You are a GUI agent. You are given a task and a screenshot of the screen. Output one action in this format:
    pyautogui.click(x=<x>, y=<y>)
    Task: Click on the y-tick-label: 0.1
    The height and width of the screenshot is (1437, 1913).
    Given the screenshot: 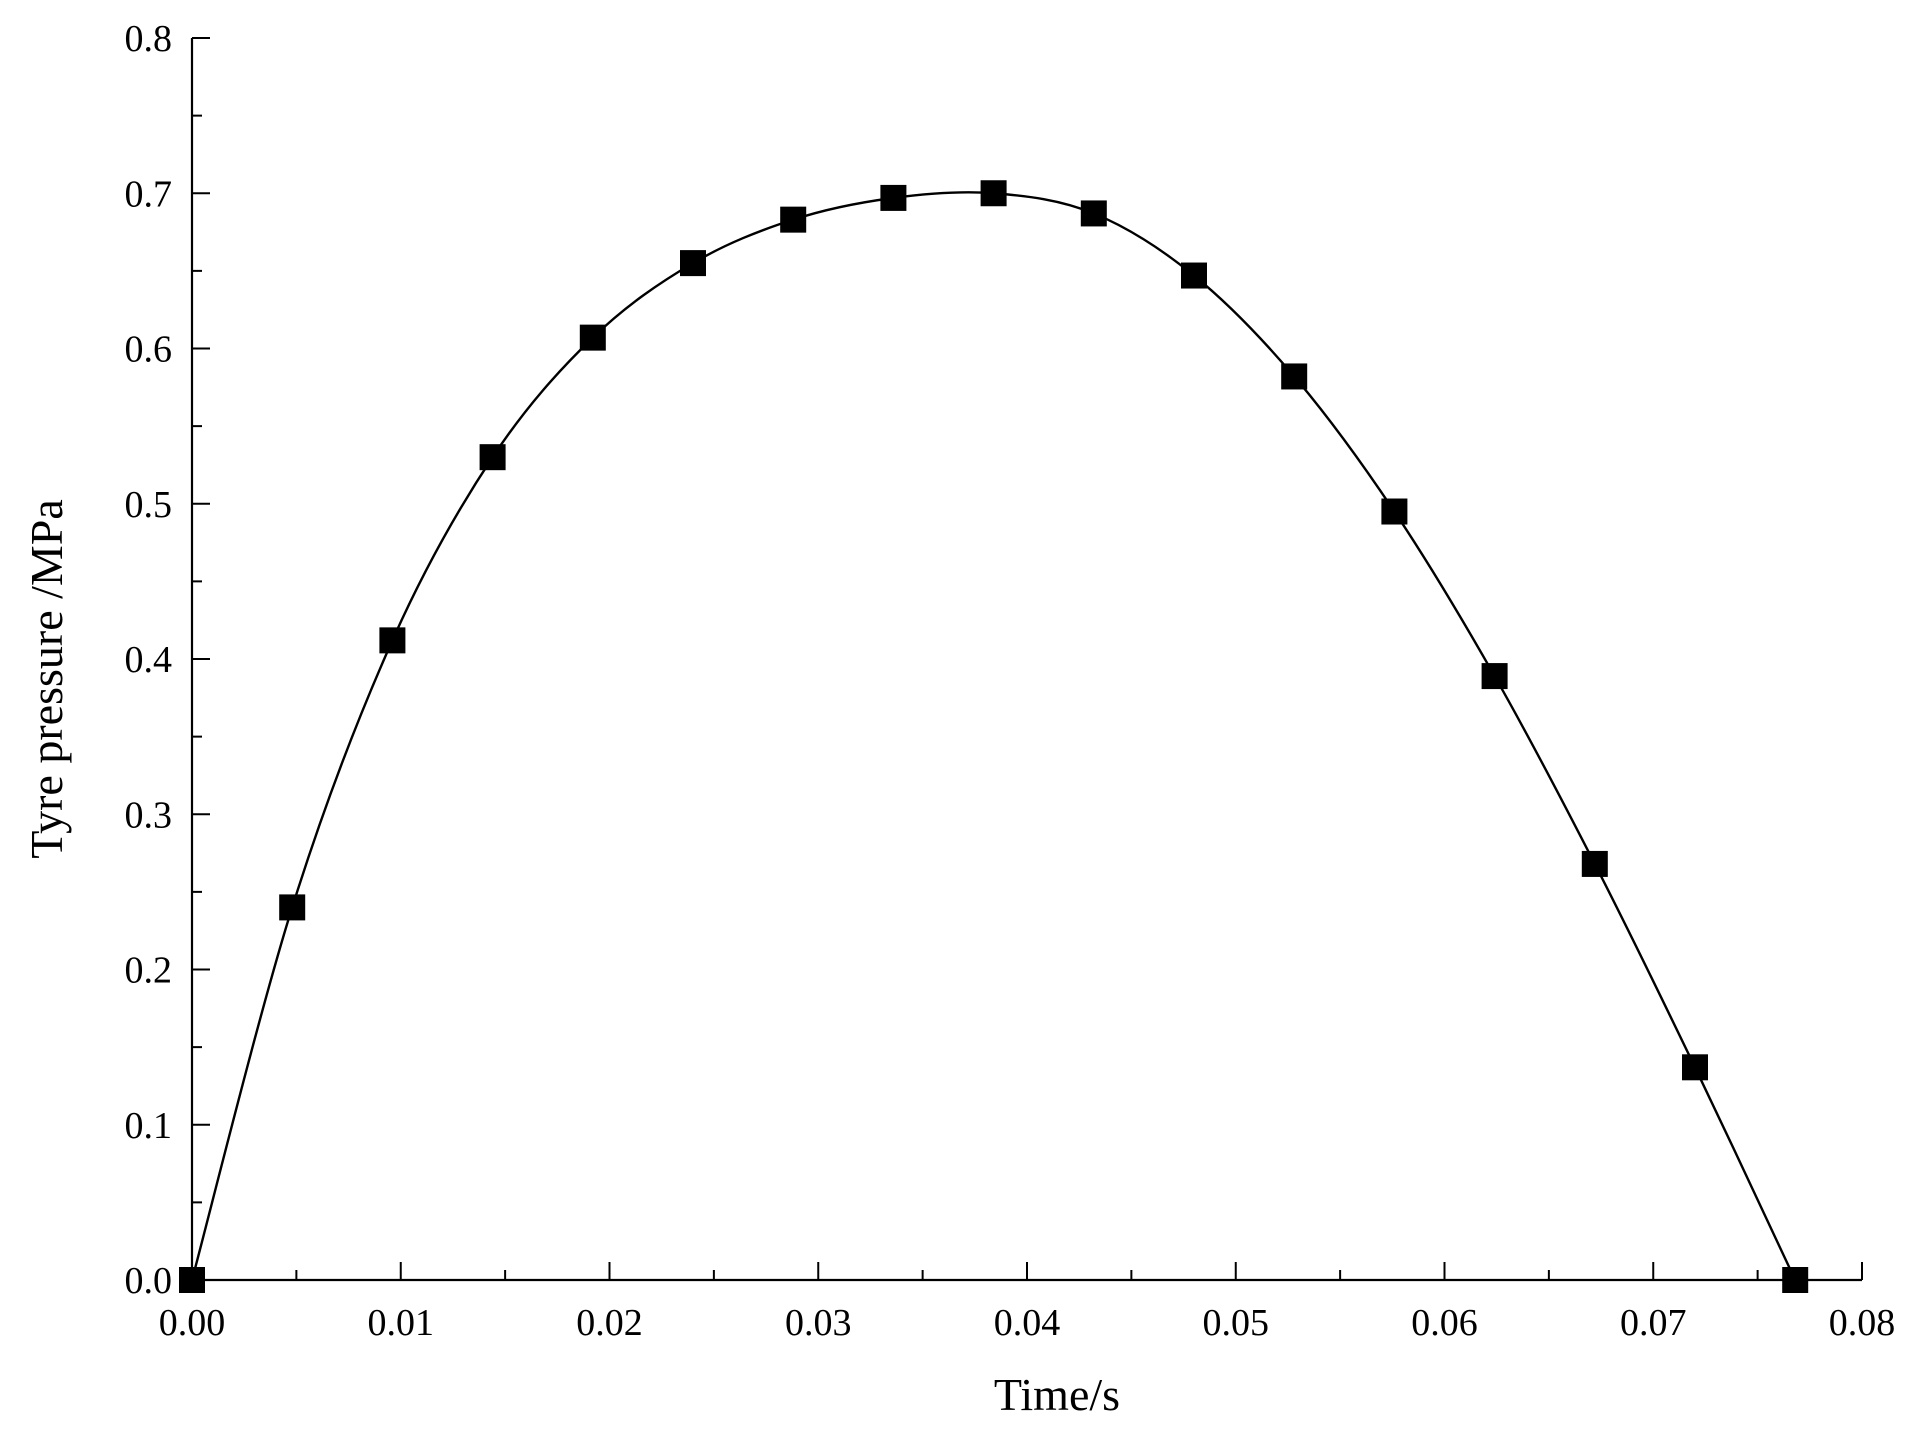 What is the action you would take?
    pyautogui.click(x=149, y=1126)
    